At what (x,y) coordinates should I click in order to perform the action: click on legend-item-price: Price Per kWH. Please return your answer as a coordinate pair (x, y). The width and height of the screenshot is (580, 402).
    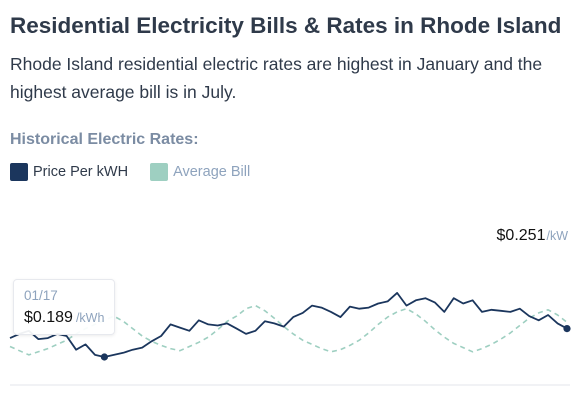
    Looking at the image, I should click on (69, 172).